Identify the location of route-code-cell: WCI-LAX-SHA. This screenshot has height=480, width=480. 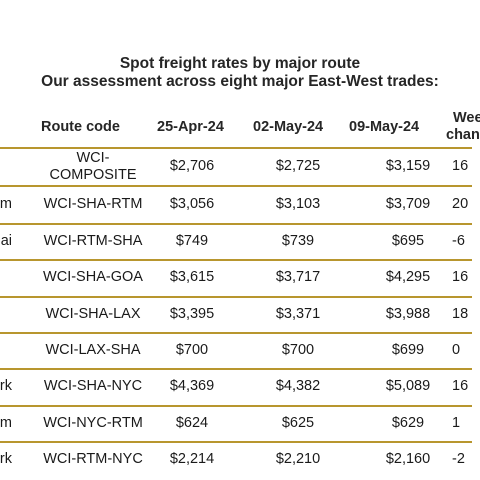
(93, 350).